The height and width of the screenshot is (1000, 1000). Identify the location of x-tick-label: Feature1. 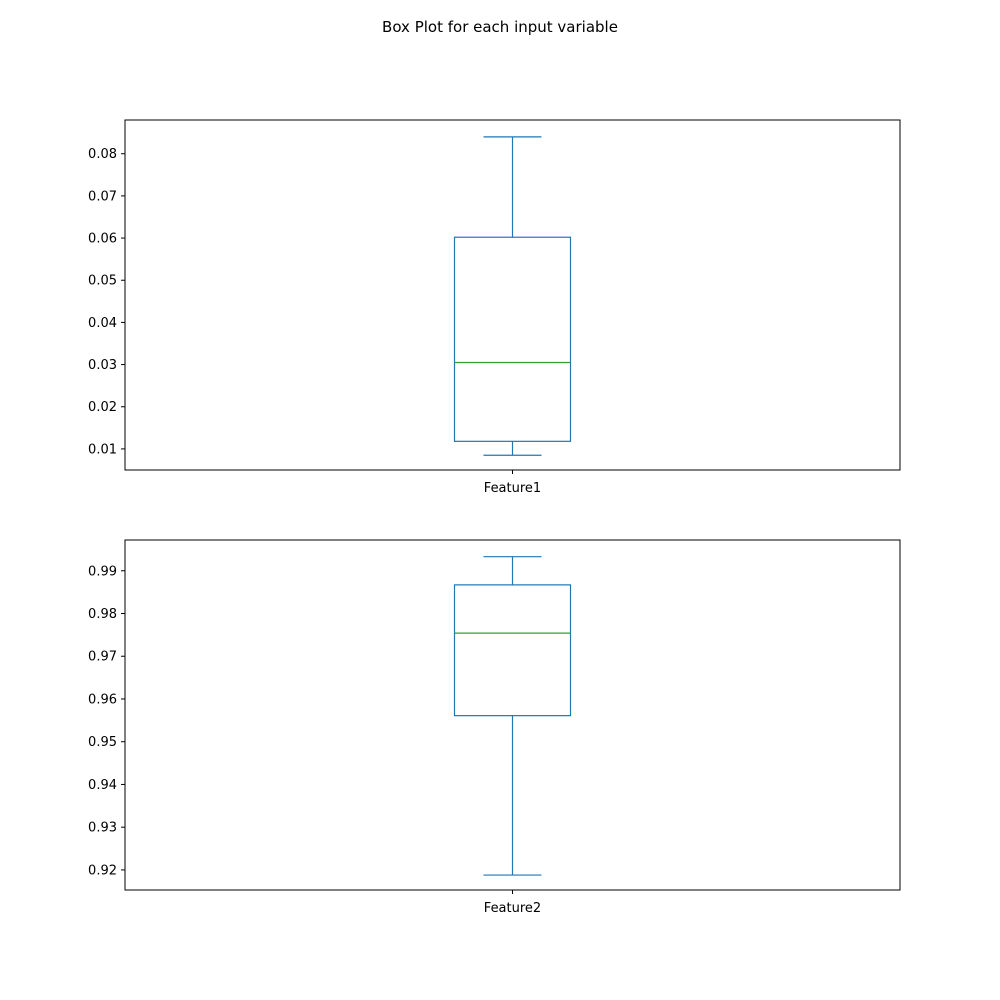
(512, 488).